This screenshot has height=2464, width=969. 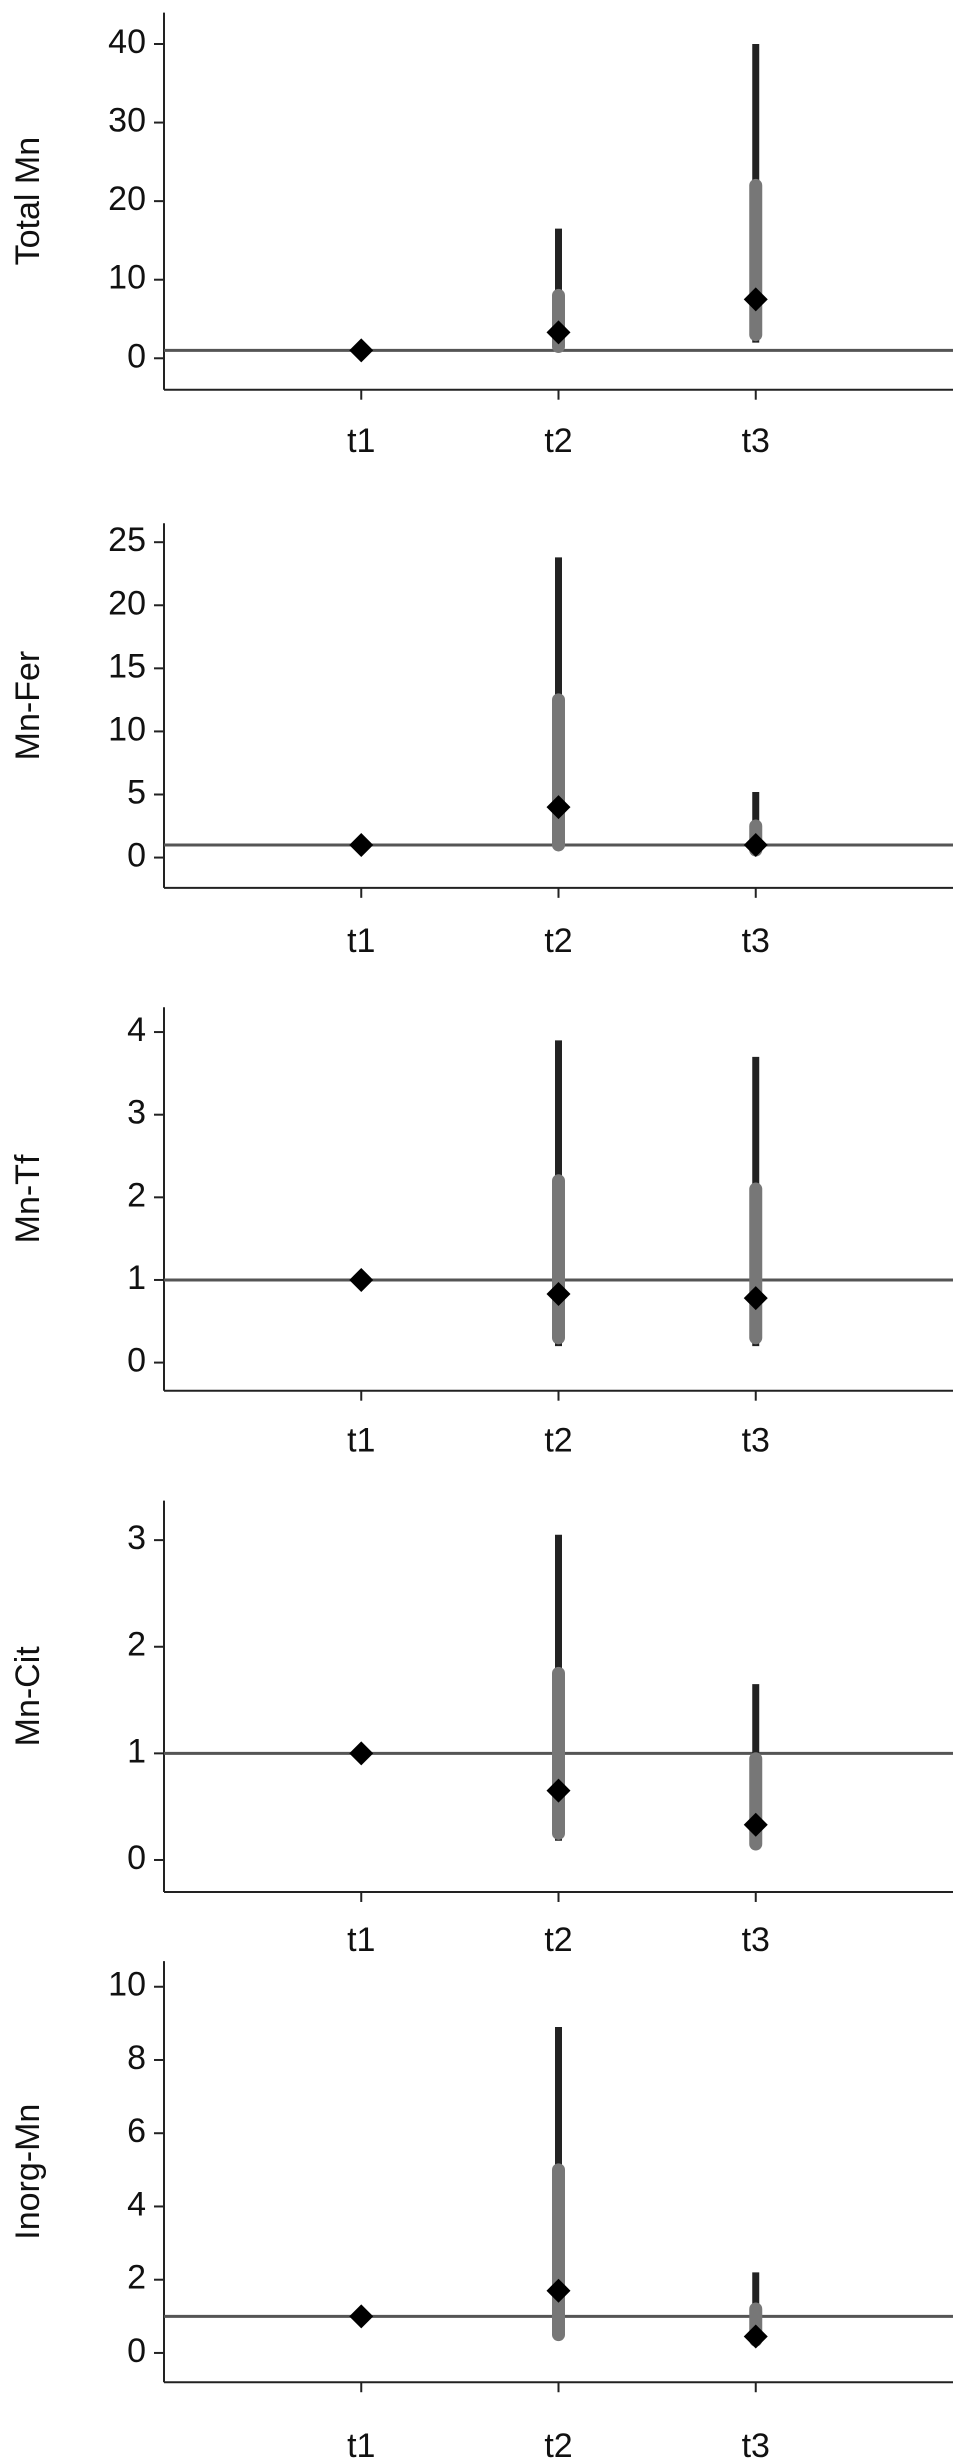 What do you see at coordinates (127, 121) in the screenshot?
I see `y-tick-label: 30` at bounding box center [127, 121].